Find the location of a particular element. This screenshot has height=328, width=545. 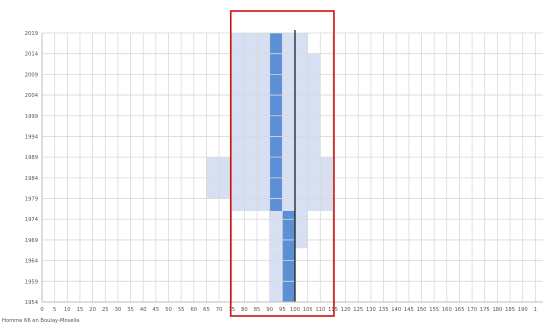

x-tick-label: 70 is located at coordinates (219, 310).